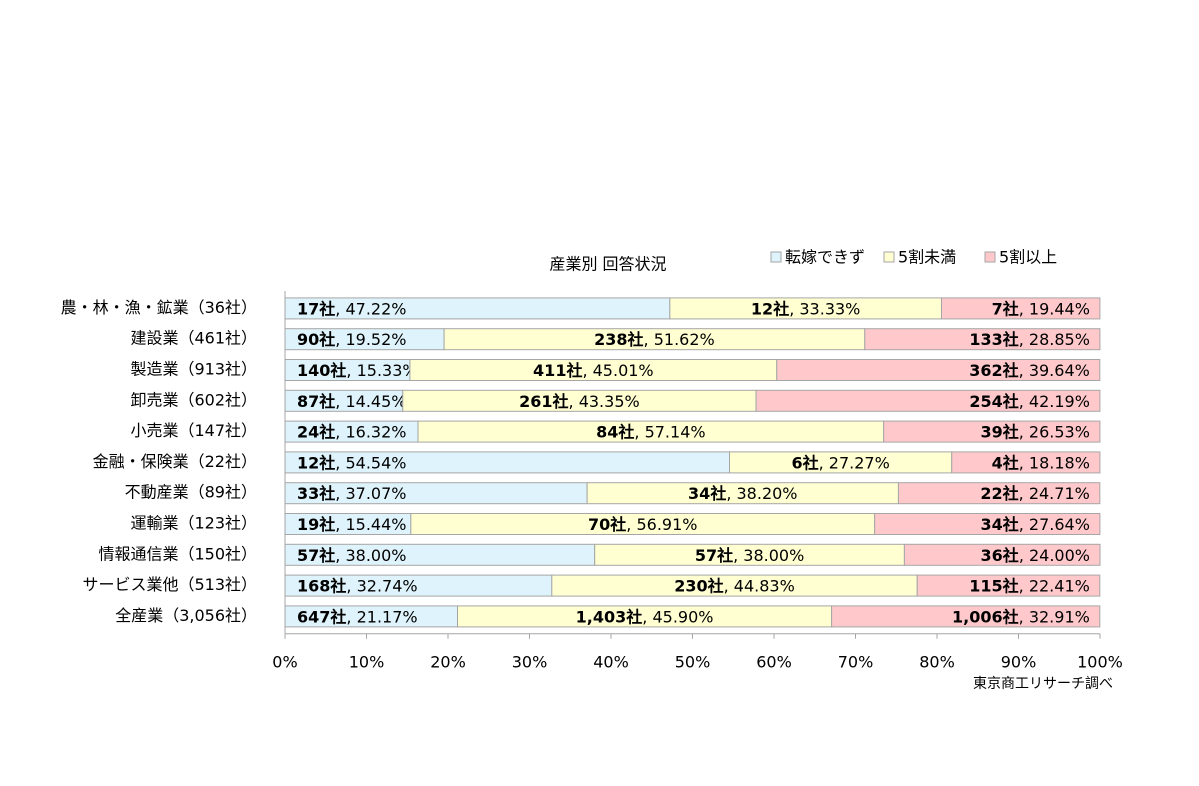 The width and height of the screenshot is (1199, 786). I want to click on count-label: 6社, so click(804, 462).